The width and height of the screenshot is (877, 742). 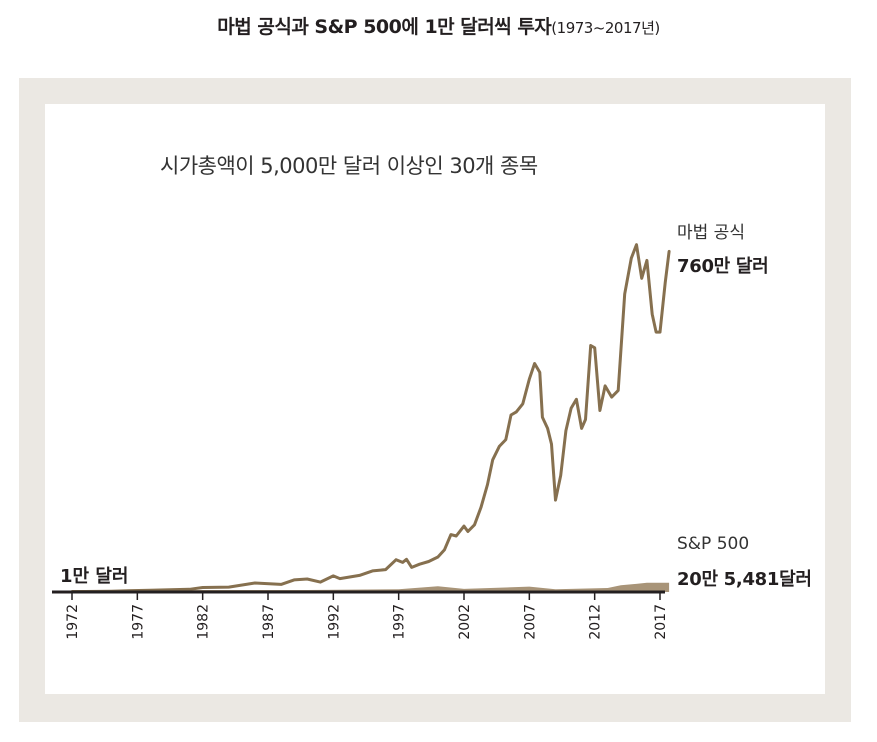 I want to click on x-tick-label: 1987, so click(x=269, y=622).